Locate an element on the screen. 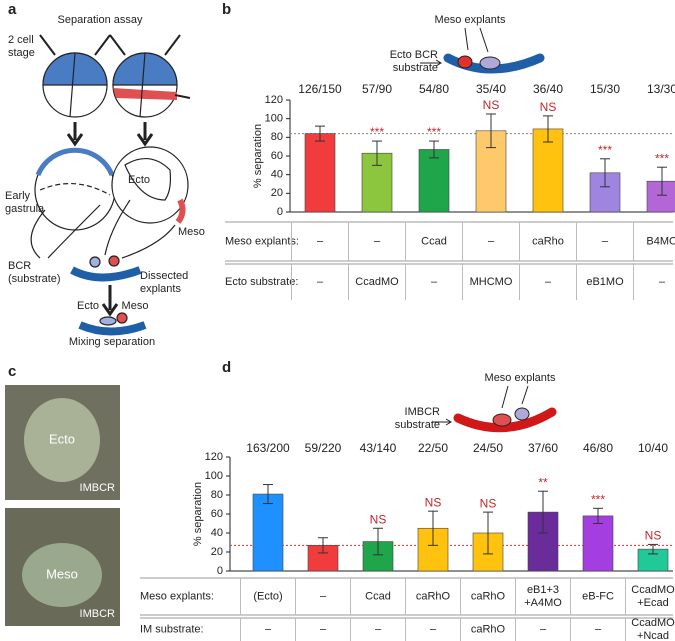 This screenshot has height=641, width=675. table-cell: +Ecad is located at coordinates (653, 603).